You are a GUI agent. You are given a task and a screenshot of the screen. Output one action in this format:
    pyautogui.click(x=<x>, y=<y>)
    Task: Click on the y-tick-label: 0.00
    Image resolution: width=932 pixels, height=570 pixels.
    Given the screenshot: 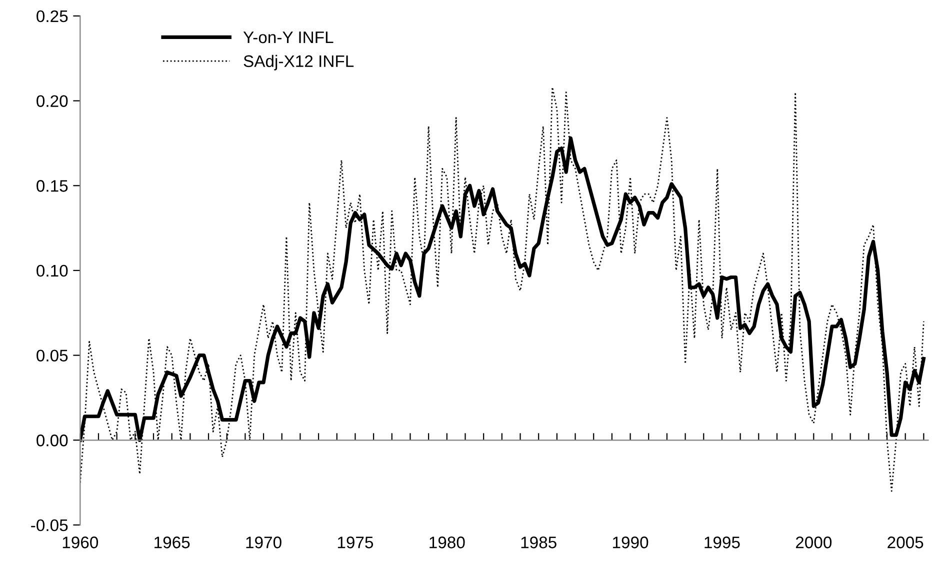 What is the action you would take?
    pyautogui.click(x=52, y=440)
    